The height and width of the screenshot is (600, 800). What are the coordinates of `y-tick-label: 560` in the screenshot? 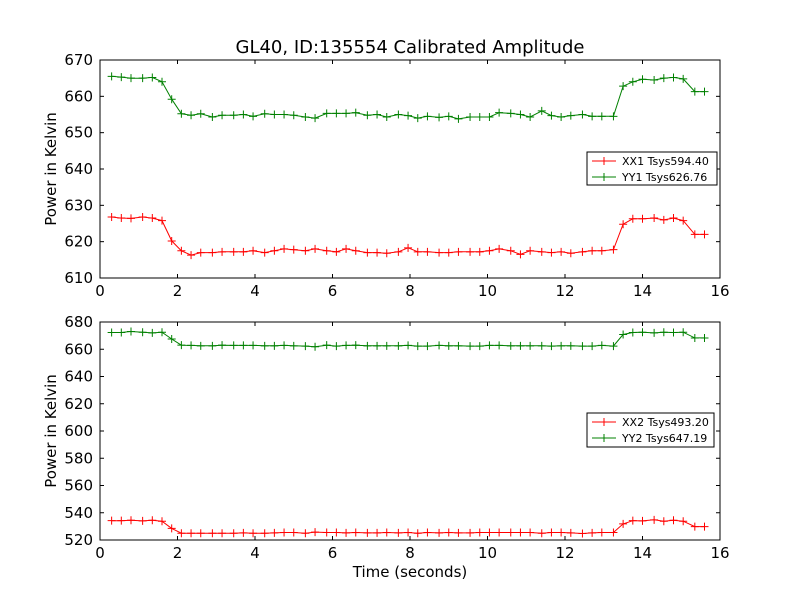 It's located at (78, 486).